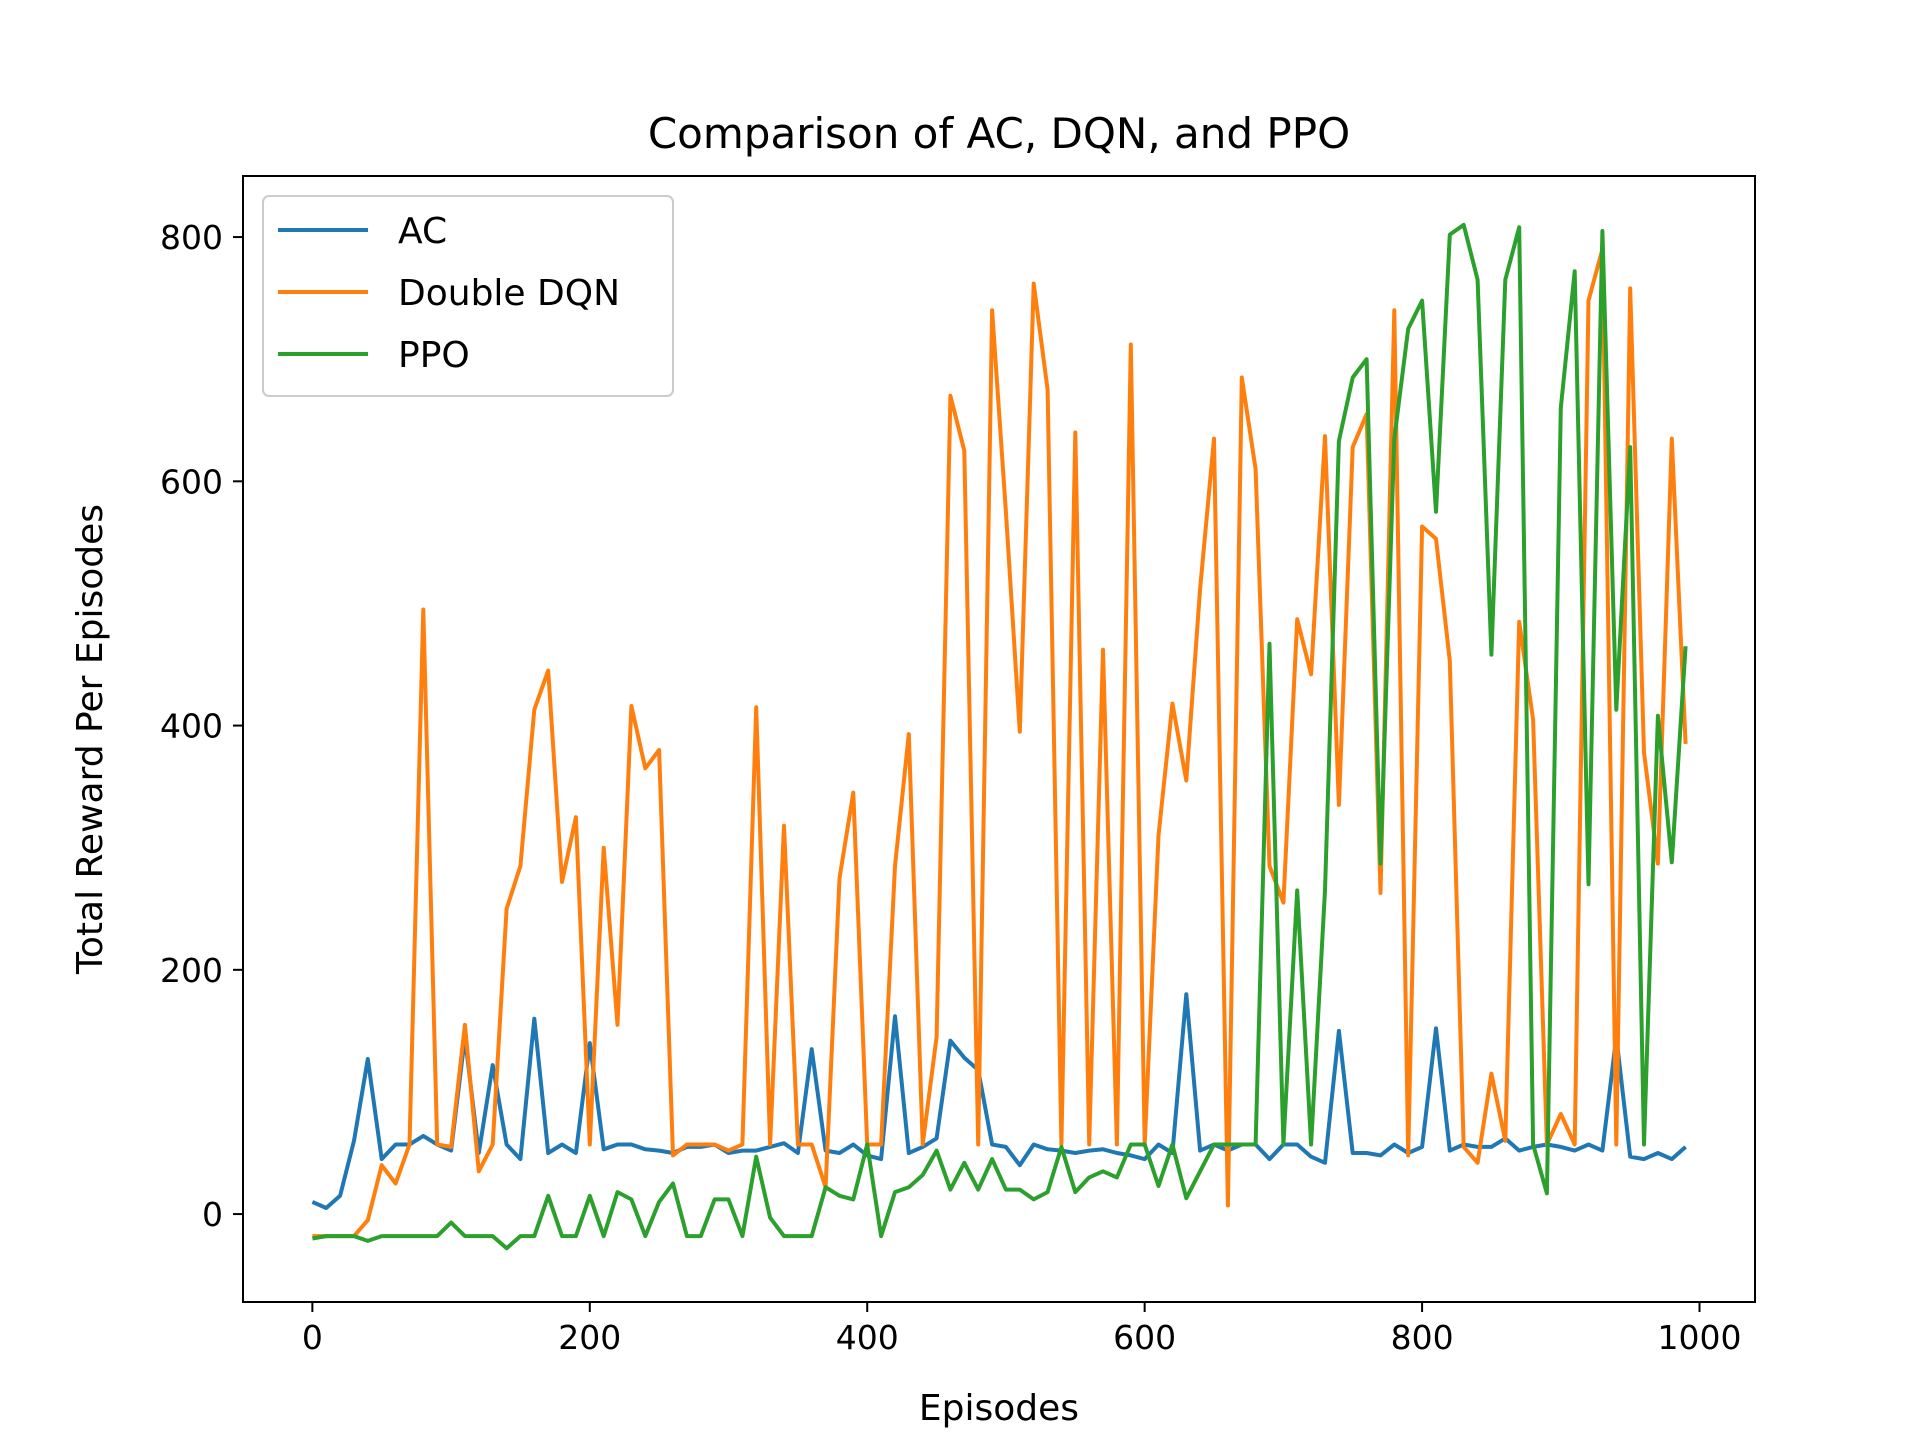 Image resolution: width=1920 pixels, height=1440 pixels. I want to click on y-tick-label: 200, so click(191, 970).